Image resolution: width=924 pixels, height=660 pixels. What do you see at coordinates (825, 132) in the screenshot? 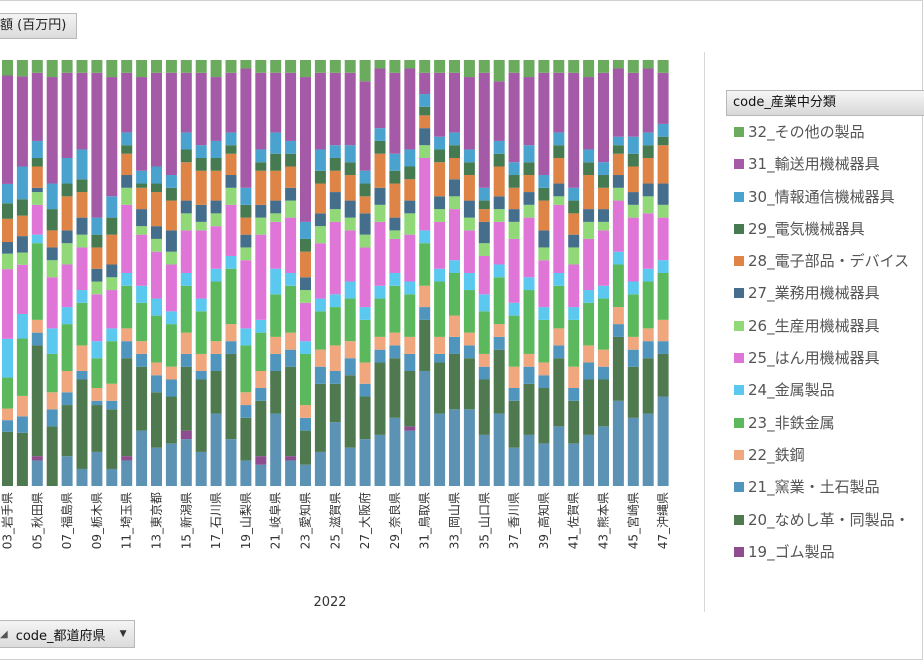
I see `legend-item: 32_その他の製品` at bounding box center [825, 132].